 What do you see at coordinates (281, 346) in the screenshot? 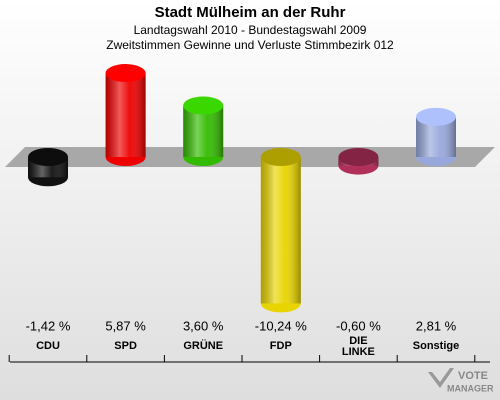
I see `x-tick-label: FDP` at bounding box center [281, 346].